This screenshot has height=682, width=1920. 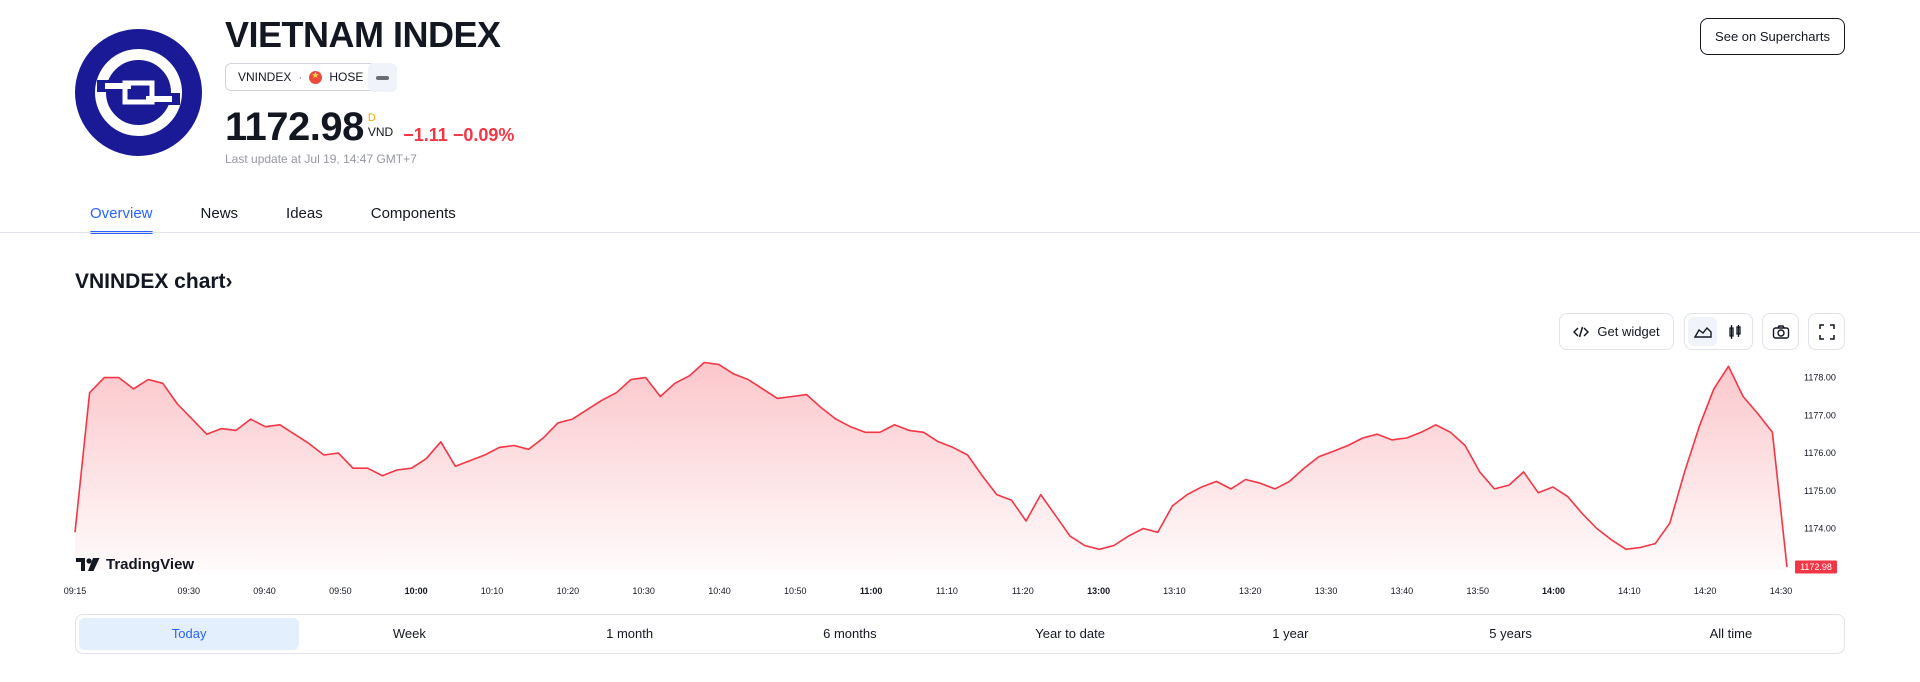 I want to click on symbol-exchange-pill: VNINDEX · HOSE, so click(x=301, y=77).